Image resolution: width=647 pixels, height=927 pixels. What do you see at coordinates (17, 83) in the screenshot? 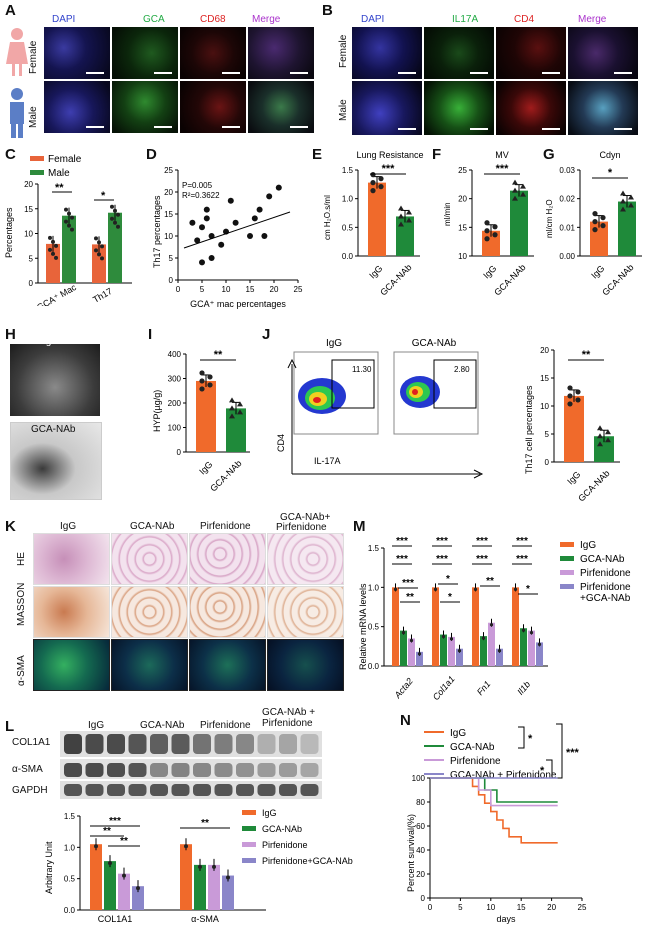
I see `sex-figures-a` at bounding box center [17, 83].